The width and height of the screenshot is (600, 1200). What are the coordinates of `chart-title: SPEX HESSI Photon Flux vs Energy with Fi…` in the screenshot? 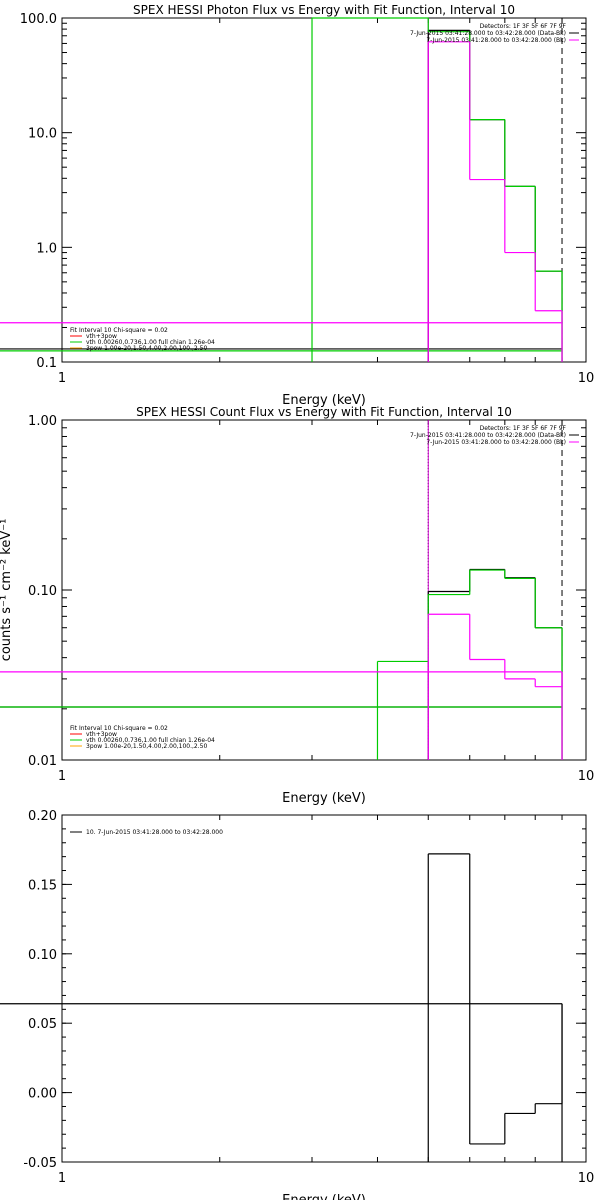 It's located at (324, 10).